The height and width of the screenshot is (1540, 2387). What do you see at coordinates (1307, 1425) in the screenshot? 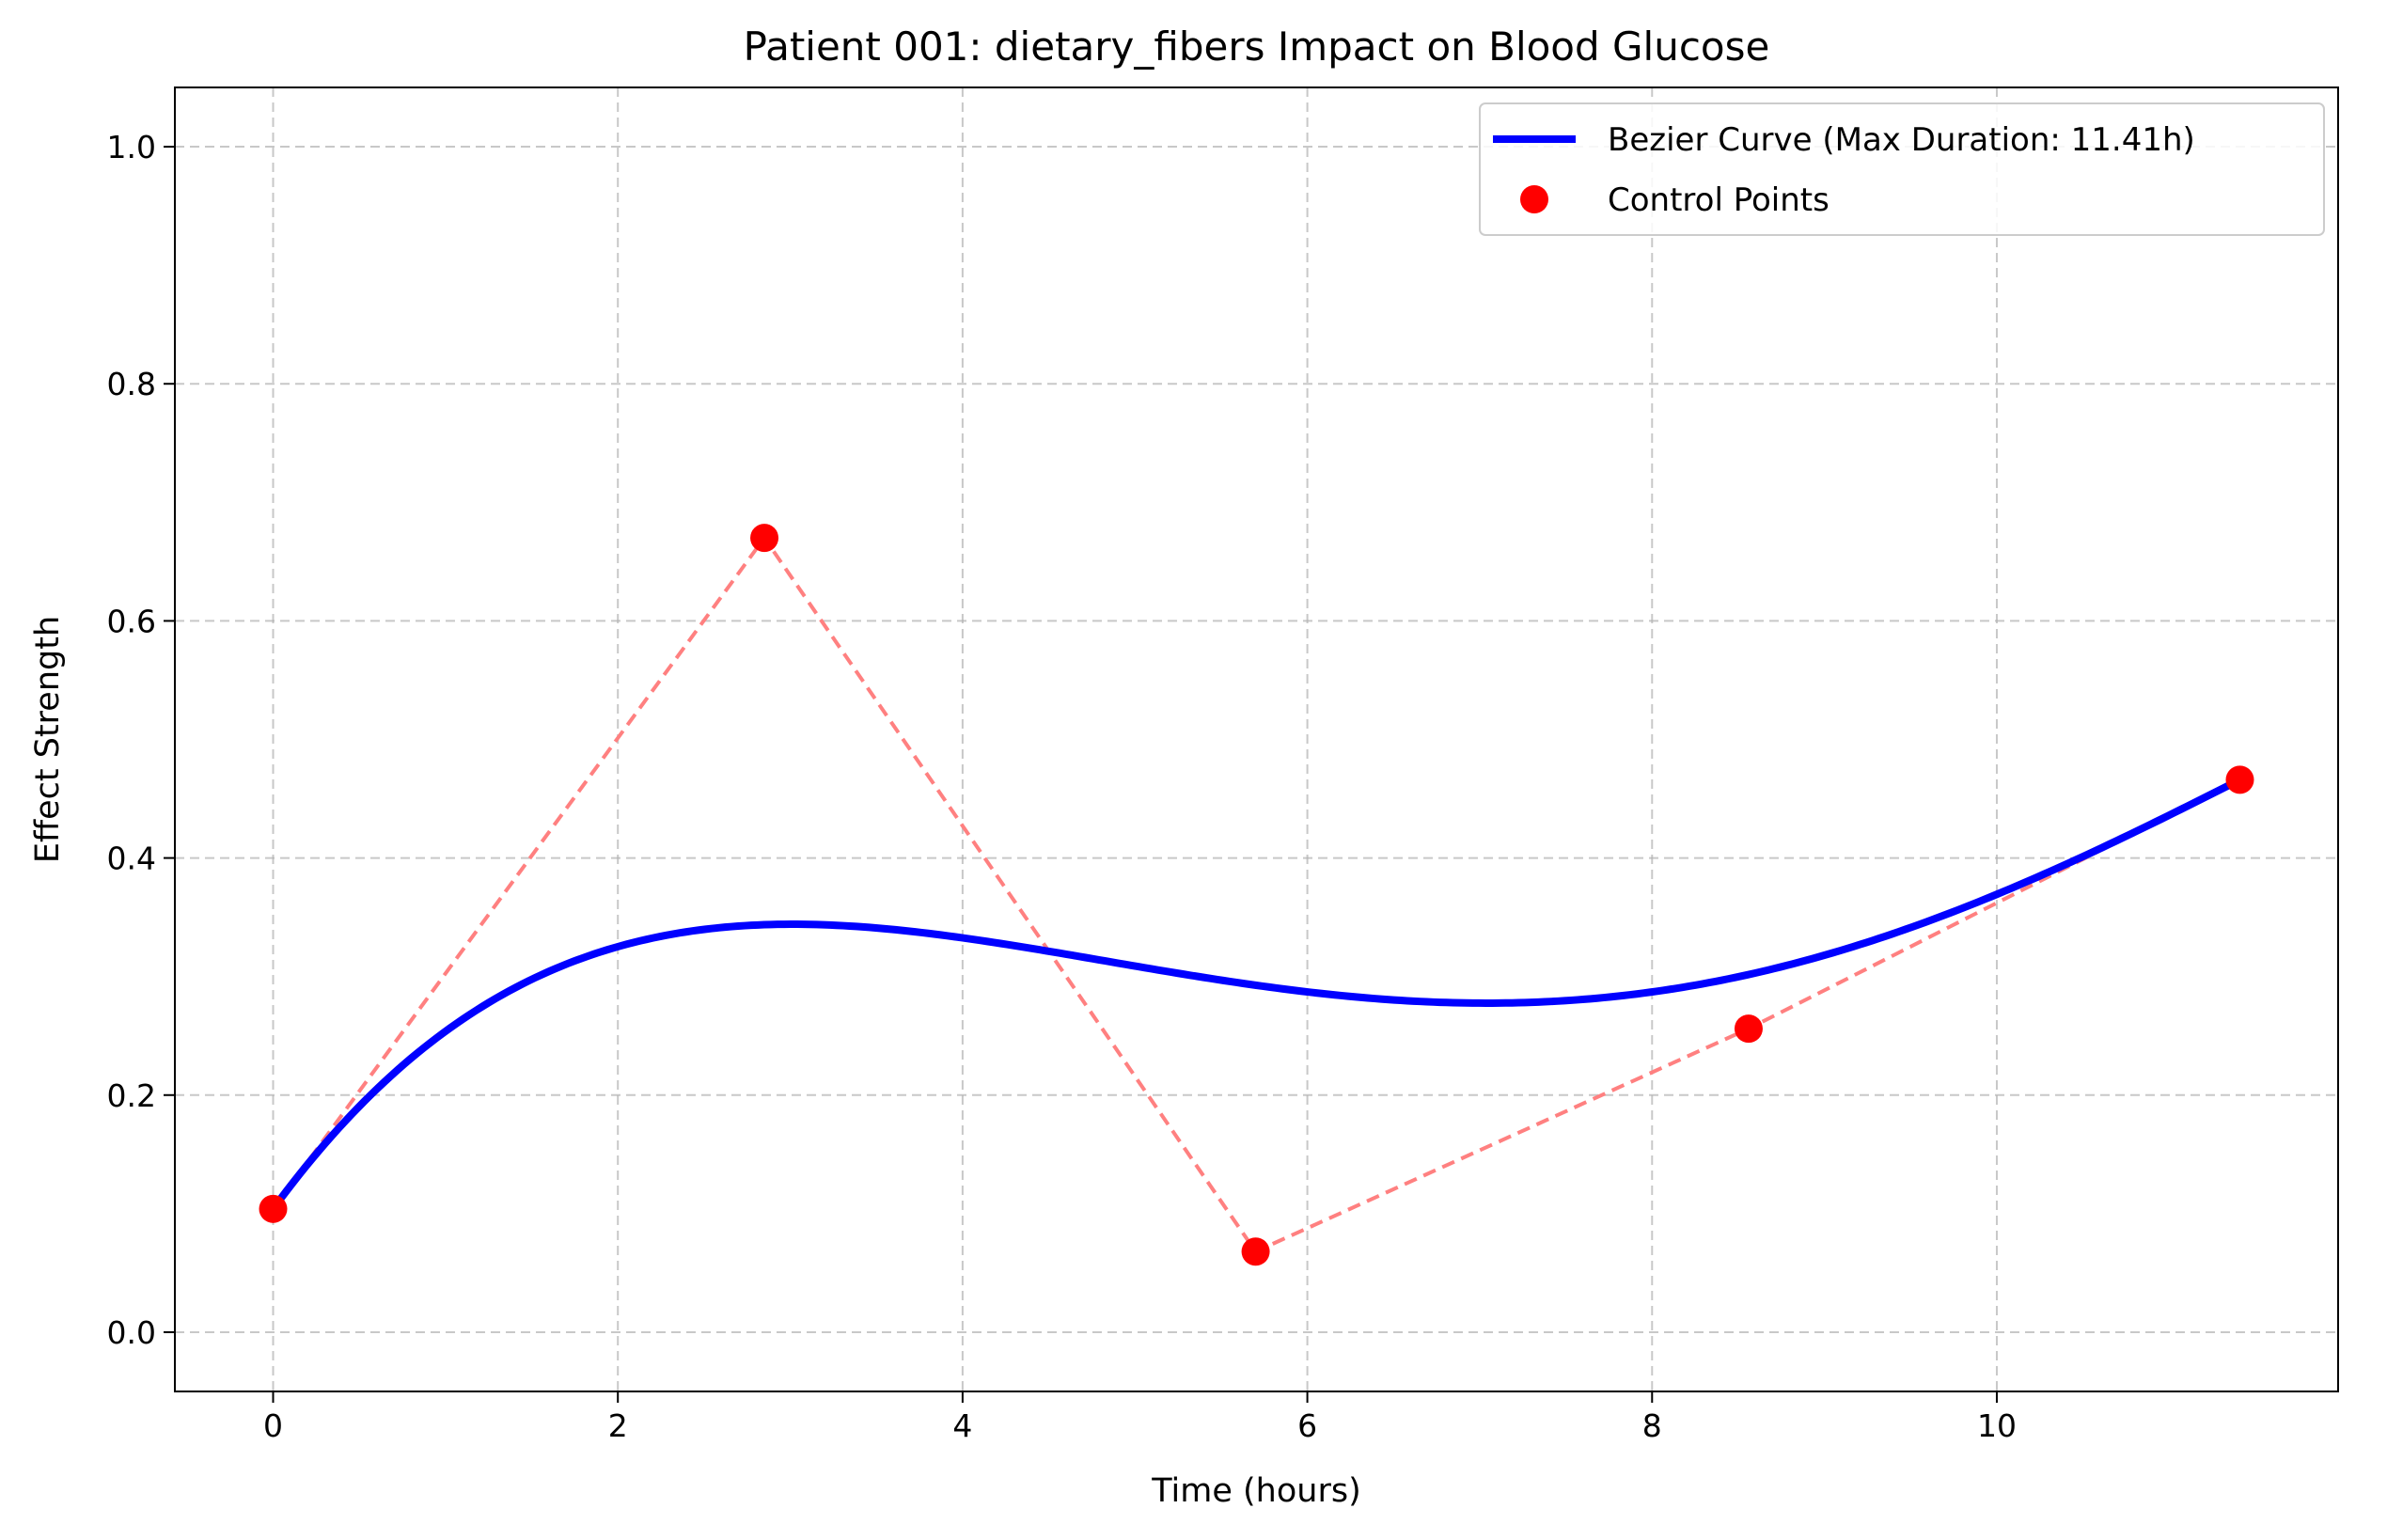
I see `x-tick-label: 6` at bounding box center [1307, 1425].